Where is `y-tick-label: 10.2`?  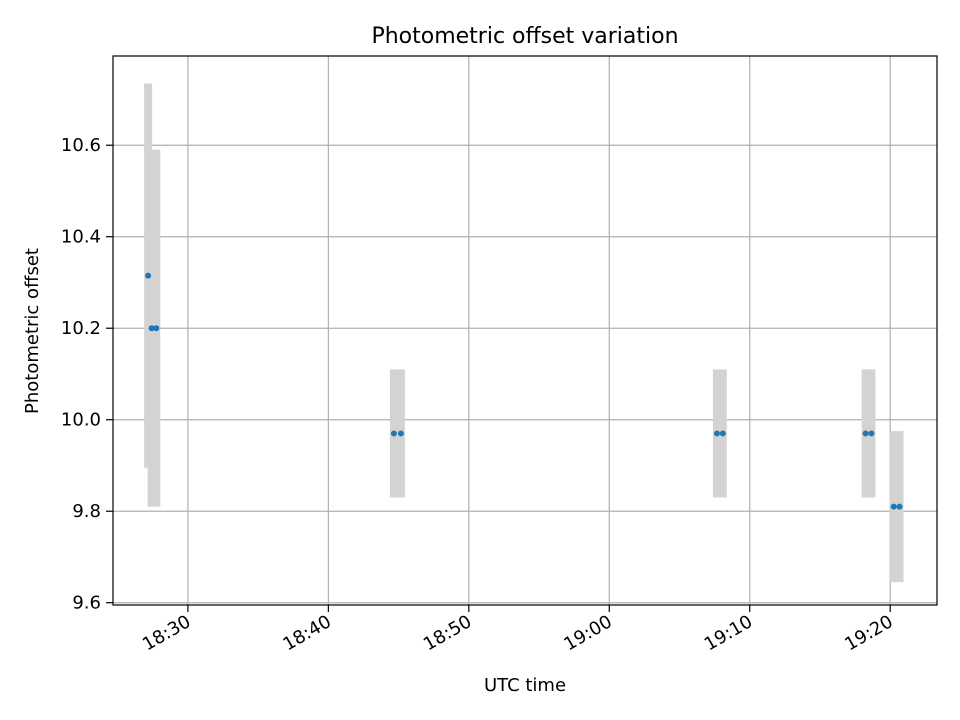
y-tick-label: 10.2 is located at coordinates (81, 328).